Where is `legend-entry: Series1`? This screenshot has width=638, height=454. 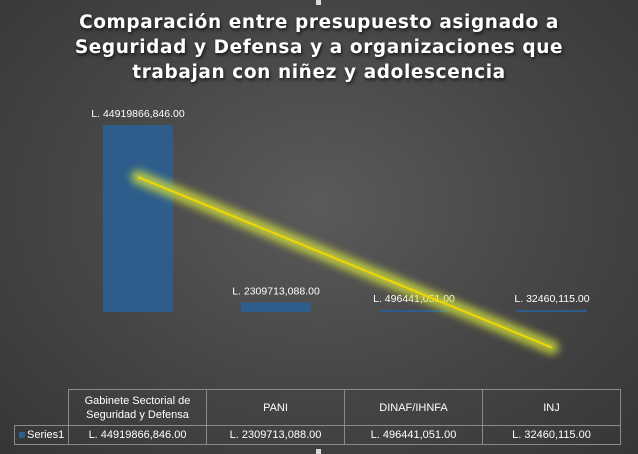
legend-entry: Series1 is located at coordinates (41, 435).